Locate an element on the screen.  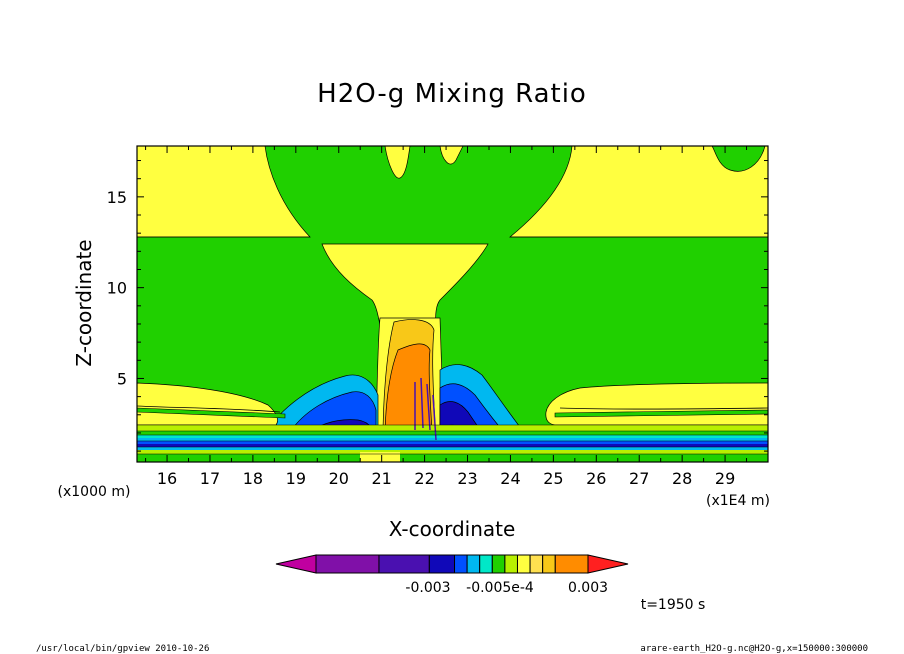
contour-yellow-lower-right is located at coordinates (657, 404).